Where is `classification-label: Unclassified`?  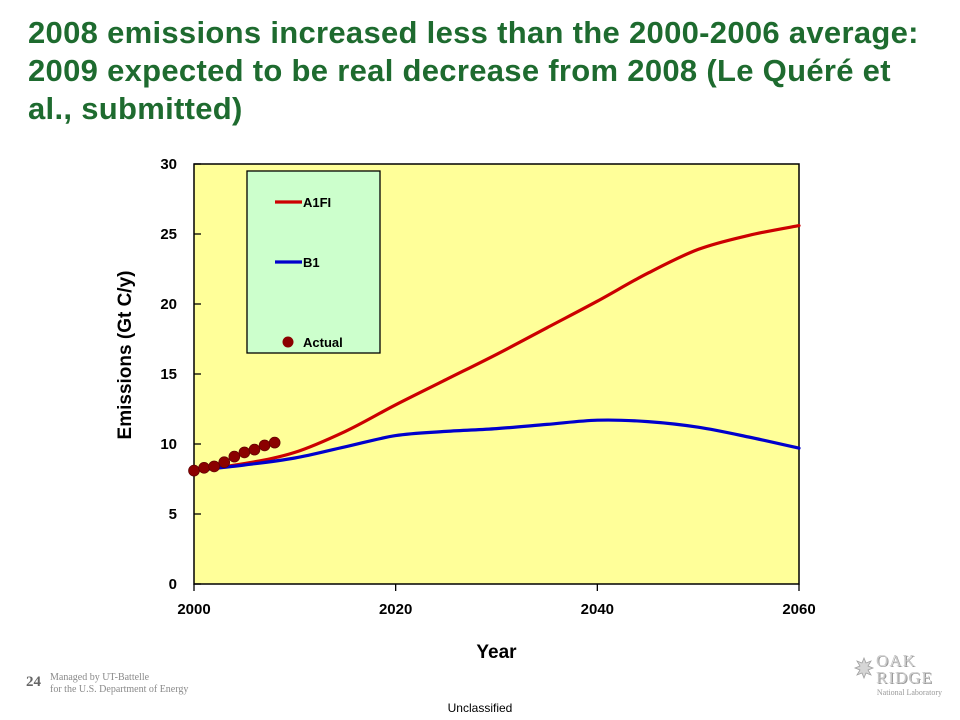
classification-label: Unclassified is located at coordinates (480, 708).